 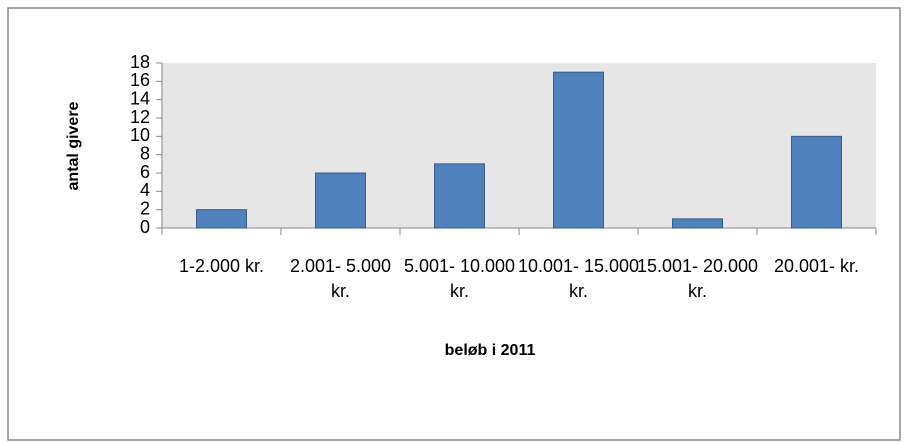 I want to click on x-tick-label: 10.001- 15.000 kr., so click(x=578, y=278).